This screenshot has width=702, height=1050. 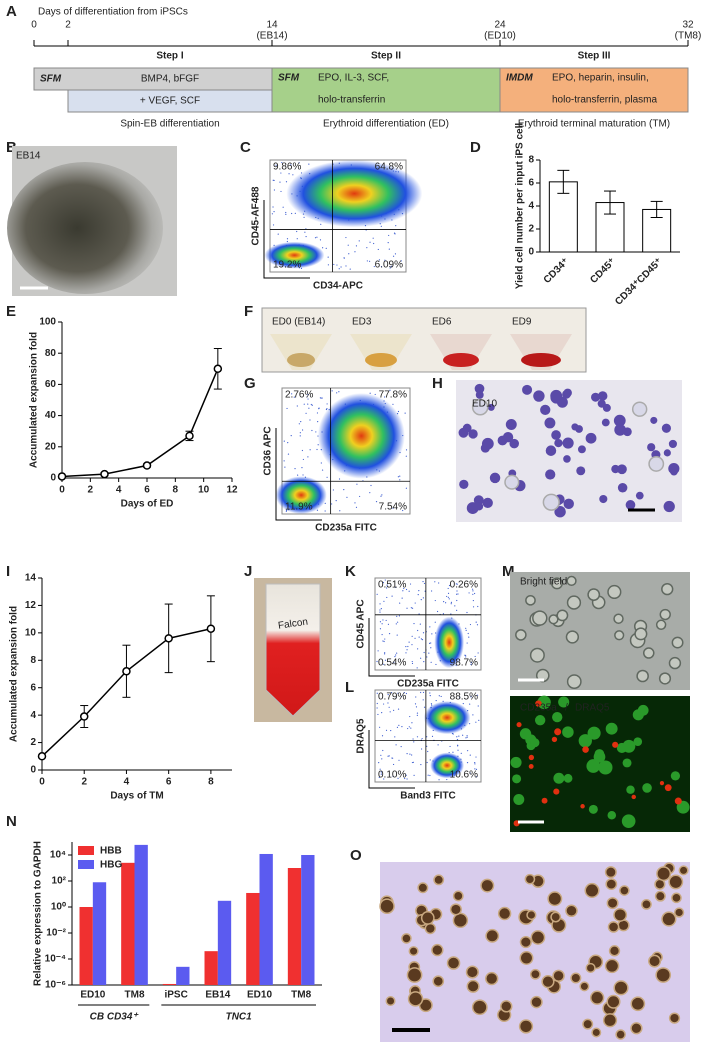 I want to click on tube, so click(x=541, y=352).